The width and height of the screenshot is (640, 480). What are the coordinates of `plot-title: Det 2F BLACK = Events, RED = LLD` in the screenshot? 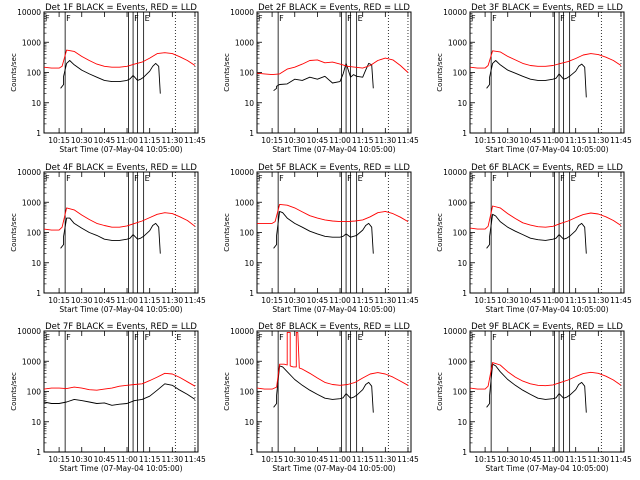 It's located at (334, 8).